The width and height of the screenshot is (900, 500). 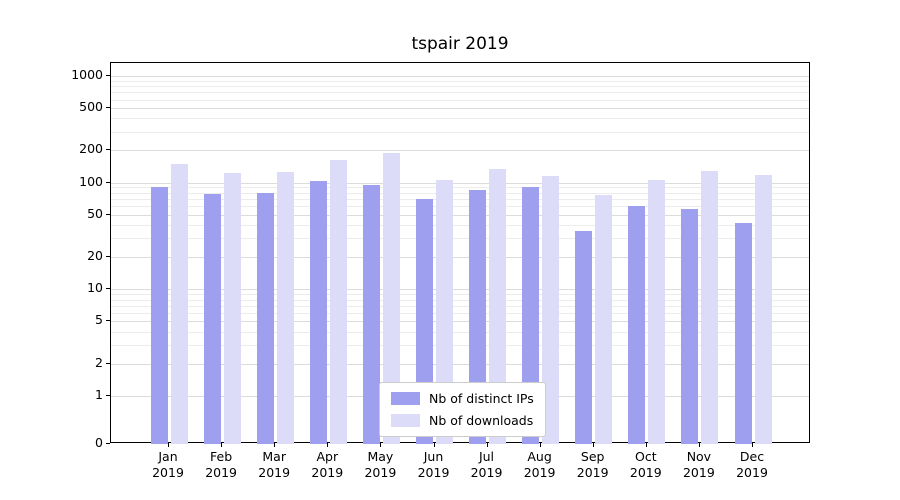 What do you see at coordinates (752, 456) in the screenshot?
I see `x-tick-label-line: Dec` at bounding box center [752, 456].